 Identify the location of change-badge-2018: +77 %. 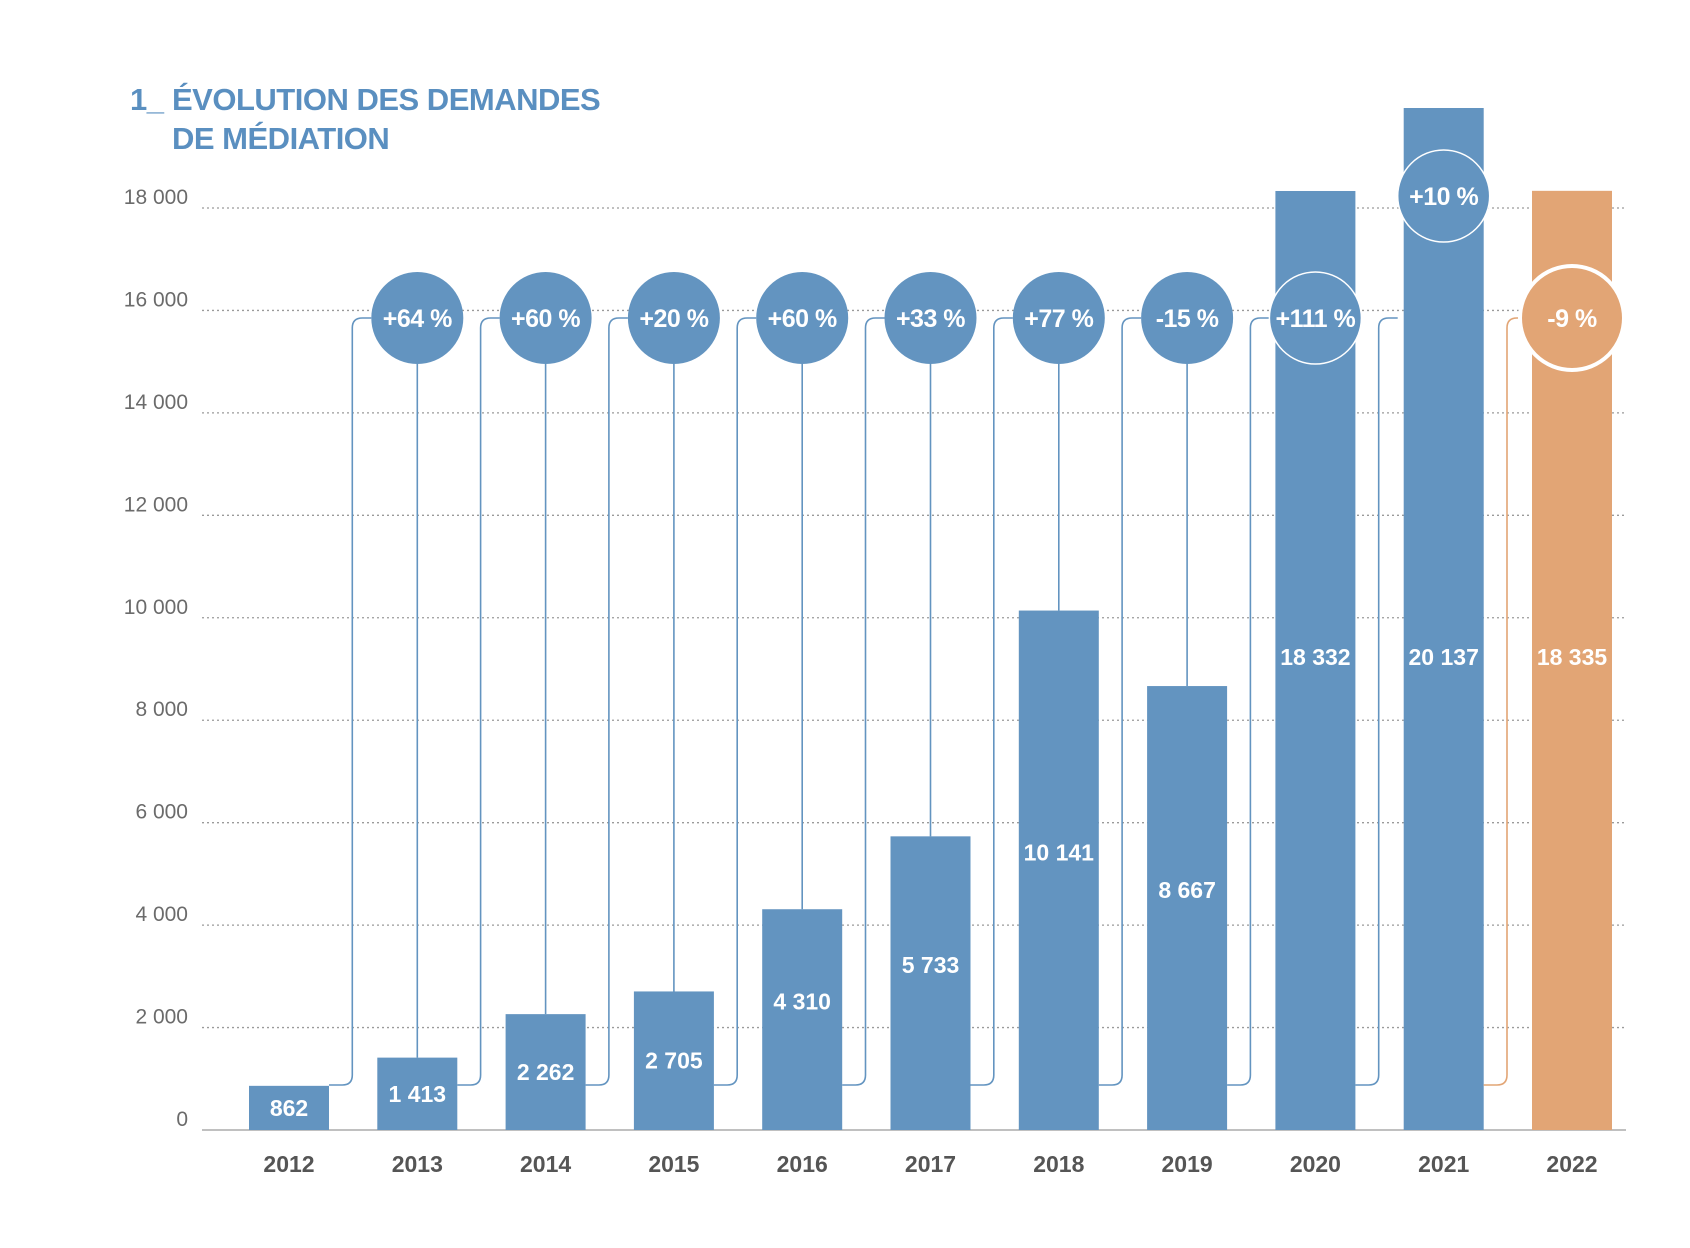
(1058, 318).